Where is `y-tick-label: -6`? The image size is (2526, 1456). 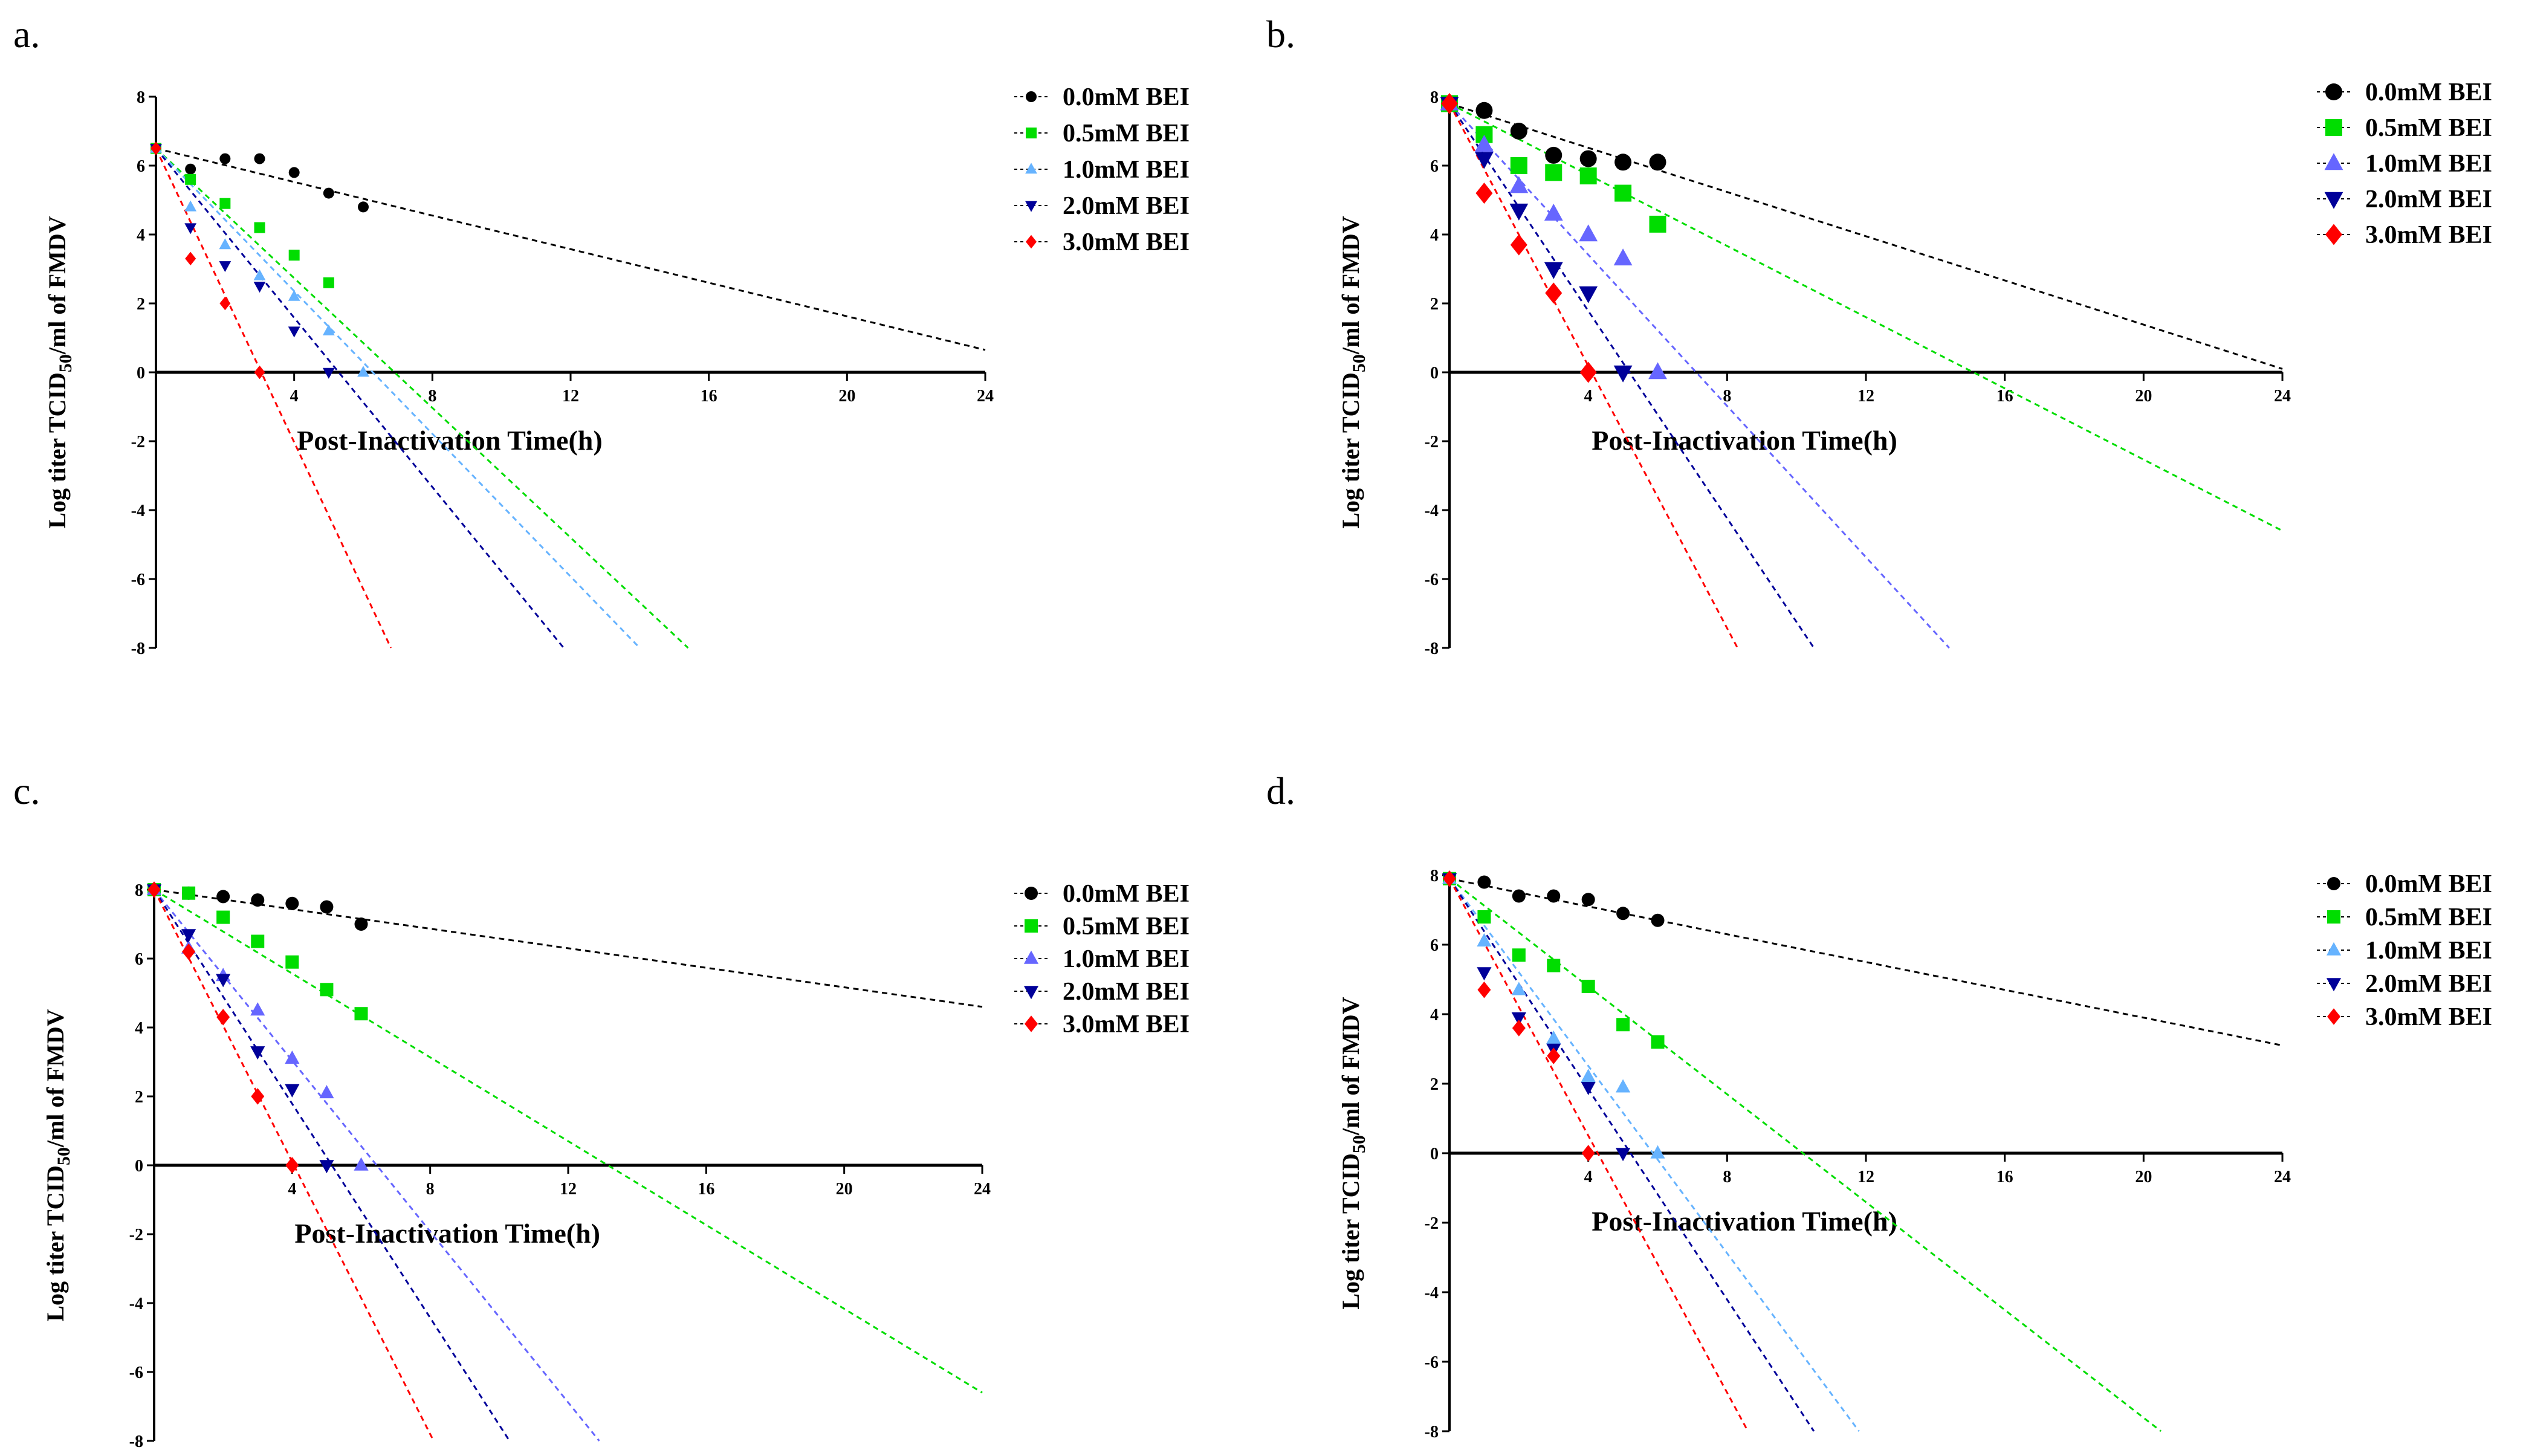
y-tick-label: -6 is located at coordinates (138, 580).